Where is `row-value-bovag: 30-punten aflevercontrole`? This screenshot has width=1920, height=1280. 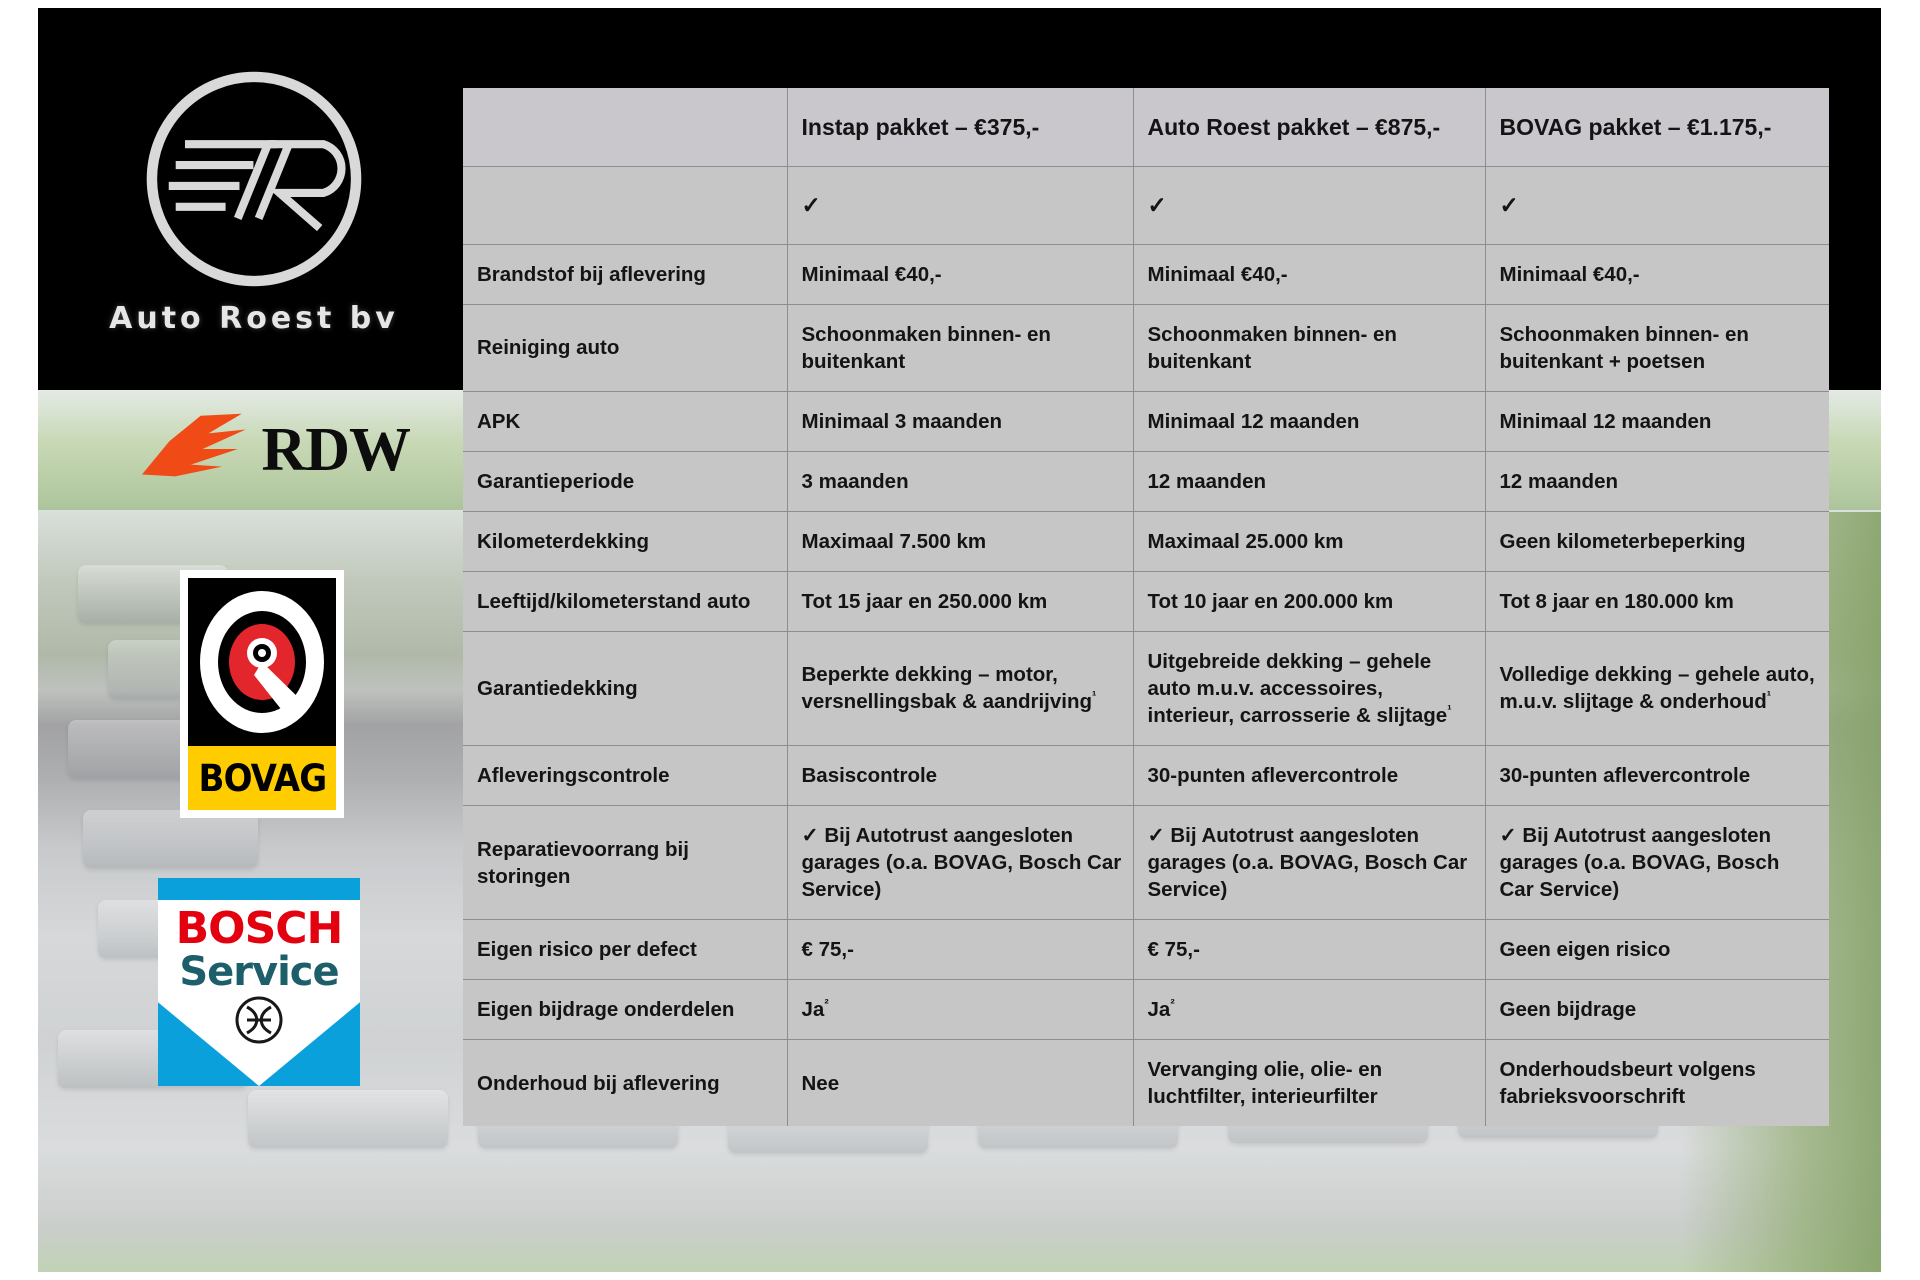
row-value-bovag: 30-punten aflevercontrole is located at coordinates (1657, 775).